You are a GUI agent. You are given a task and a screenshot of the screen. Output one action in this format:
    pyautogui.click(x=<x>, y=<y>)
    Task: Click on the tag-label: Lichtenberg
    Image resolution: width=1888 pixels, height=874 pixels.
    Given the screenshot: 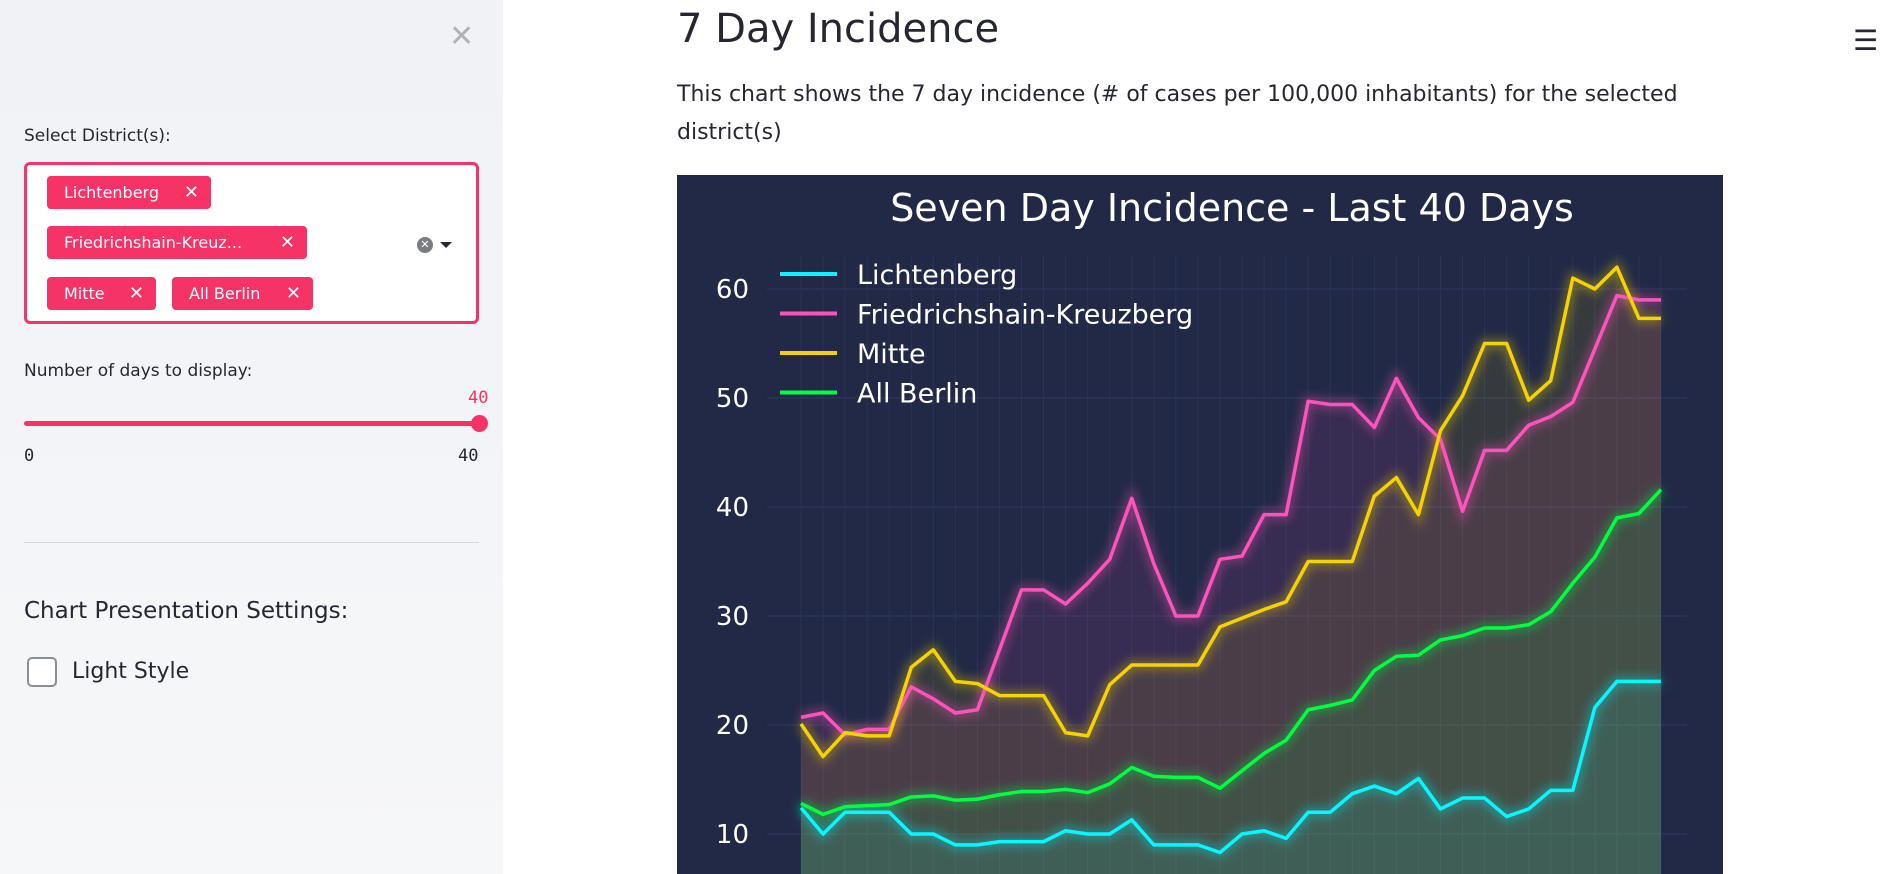 What is the action you would take?
    pyautogui.click(x=112, y=192)
    